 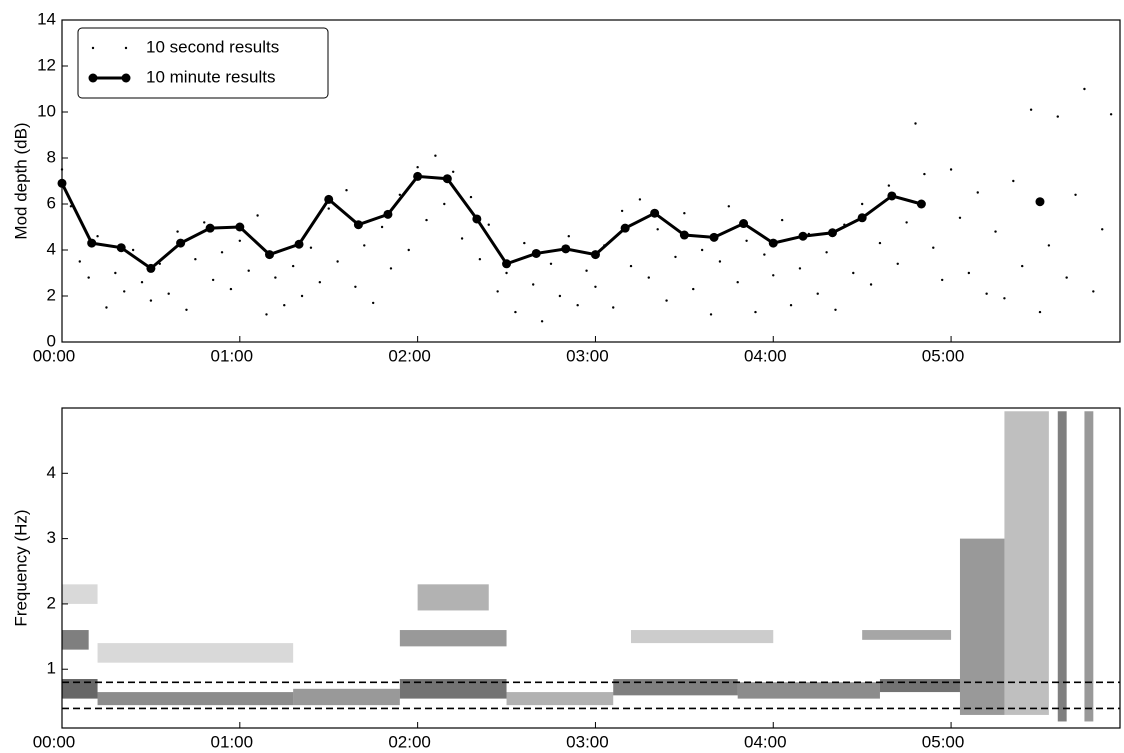 I want to click on line, so click(x=491, y=222).